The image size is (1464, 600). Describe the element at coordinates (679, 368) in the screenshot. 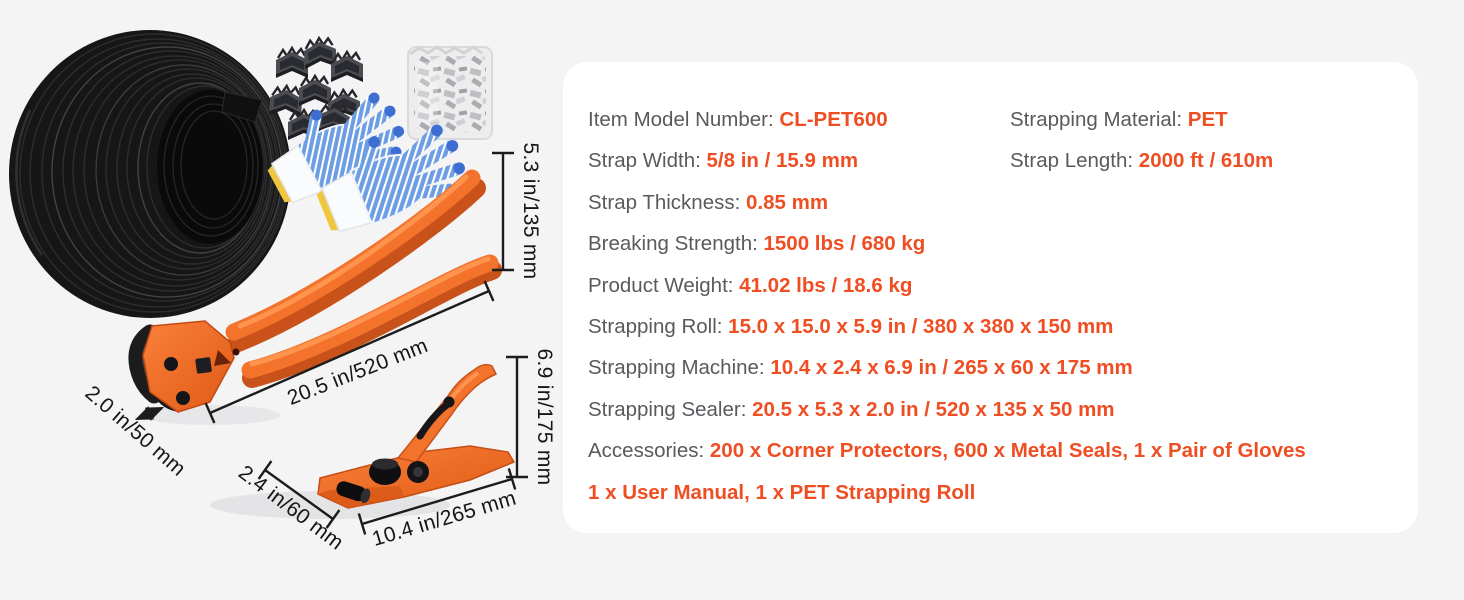

I see `spec-label: Strapping Machine:` at that location.